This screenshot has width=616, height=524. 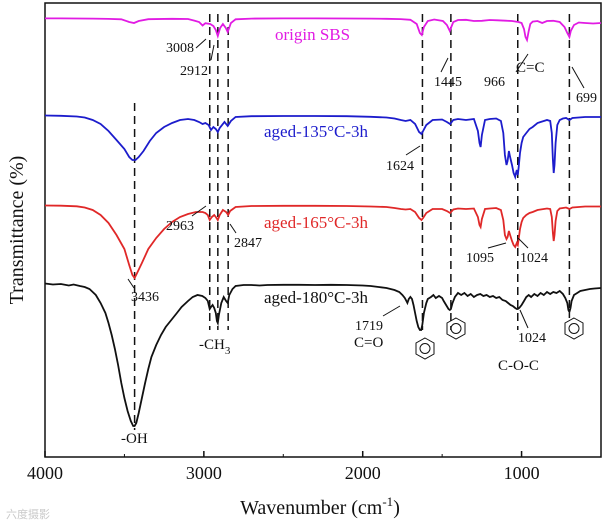 I want to click on x-axis-ticks: 4000 3000 2000 1000, so click(x=314, y=467).